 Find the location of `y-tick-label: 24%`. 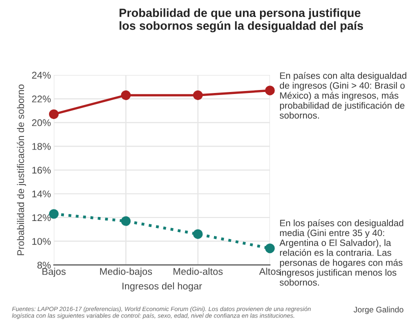

y-tick-label: 24% is located at coordinates (41, 75).